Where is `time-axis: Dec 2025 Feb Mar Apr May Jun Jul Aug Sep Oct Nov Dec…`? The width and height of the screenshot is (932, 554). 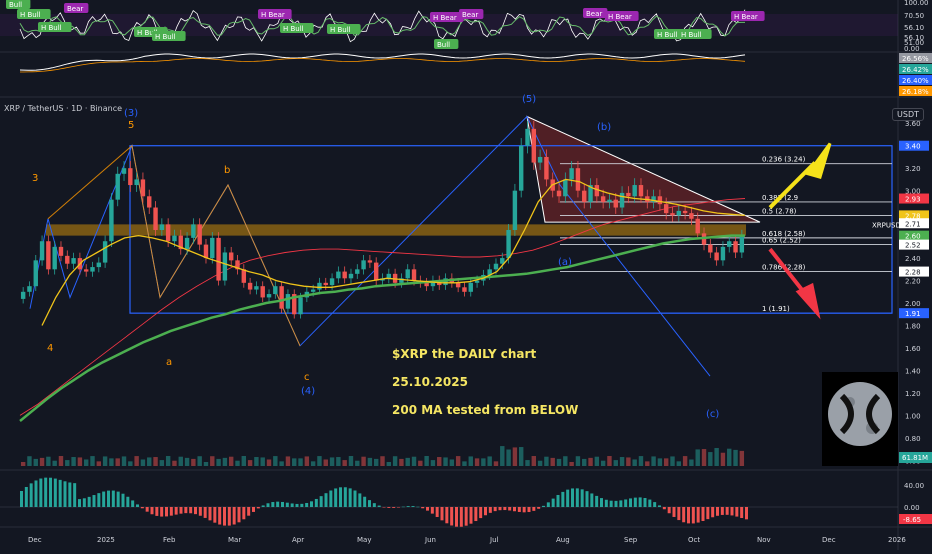
time-axis: Dec 2025 Feb Mar Apr May Jun Jul Aug Sep Oct Nov Dec… is located at coordinates (467, 540).